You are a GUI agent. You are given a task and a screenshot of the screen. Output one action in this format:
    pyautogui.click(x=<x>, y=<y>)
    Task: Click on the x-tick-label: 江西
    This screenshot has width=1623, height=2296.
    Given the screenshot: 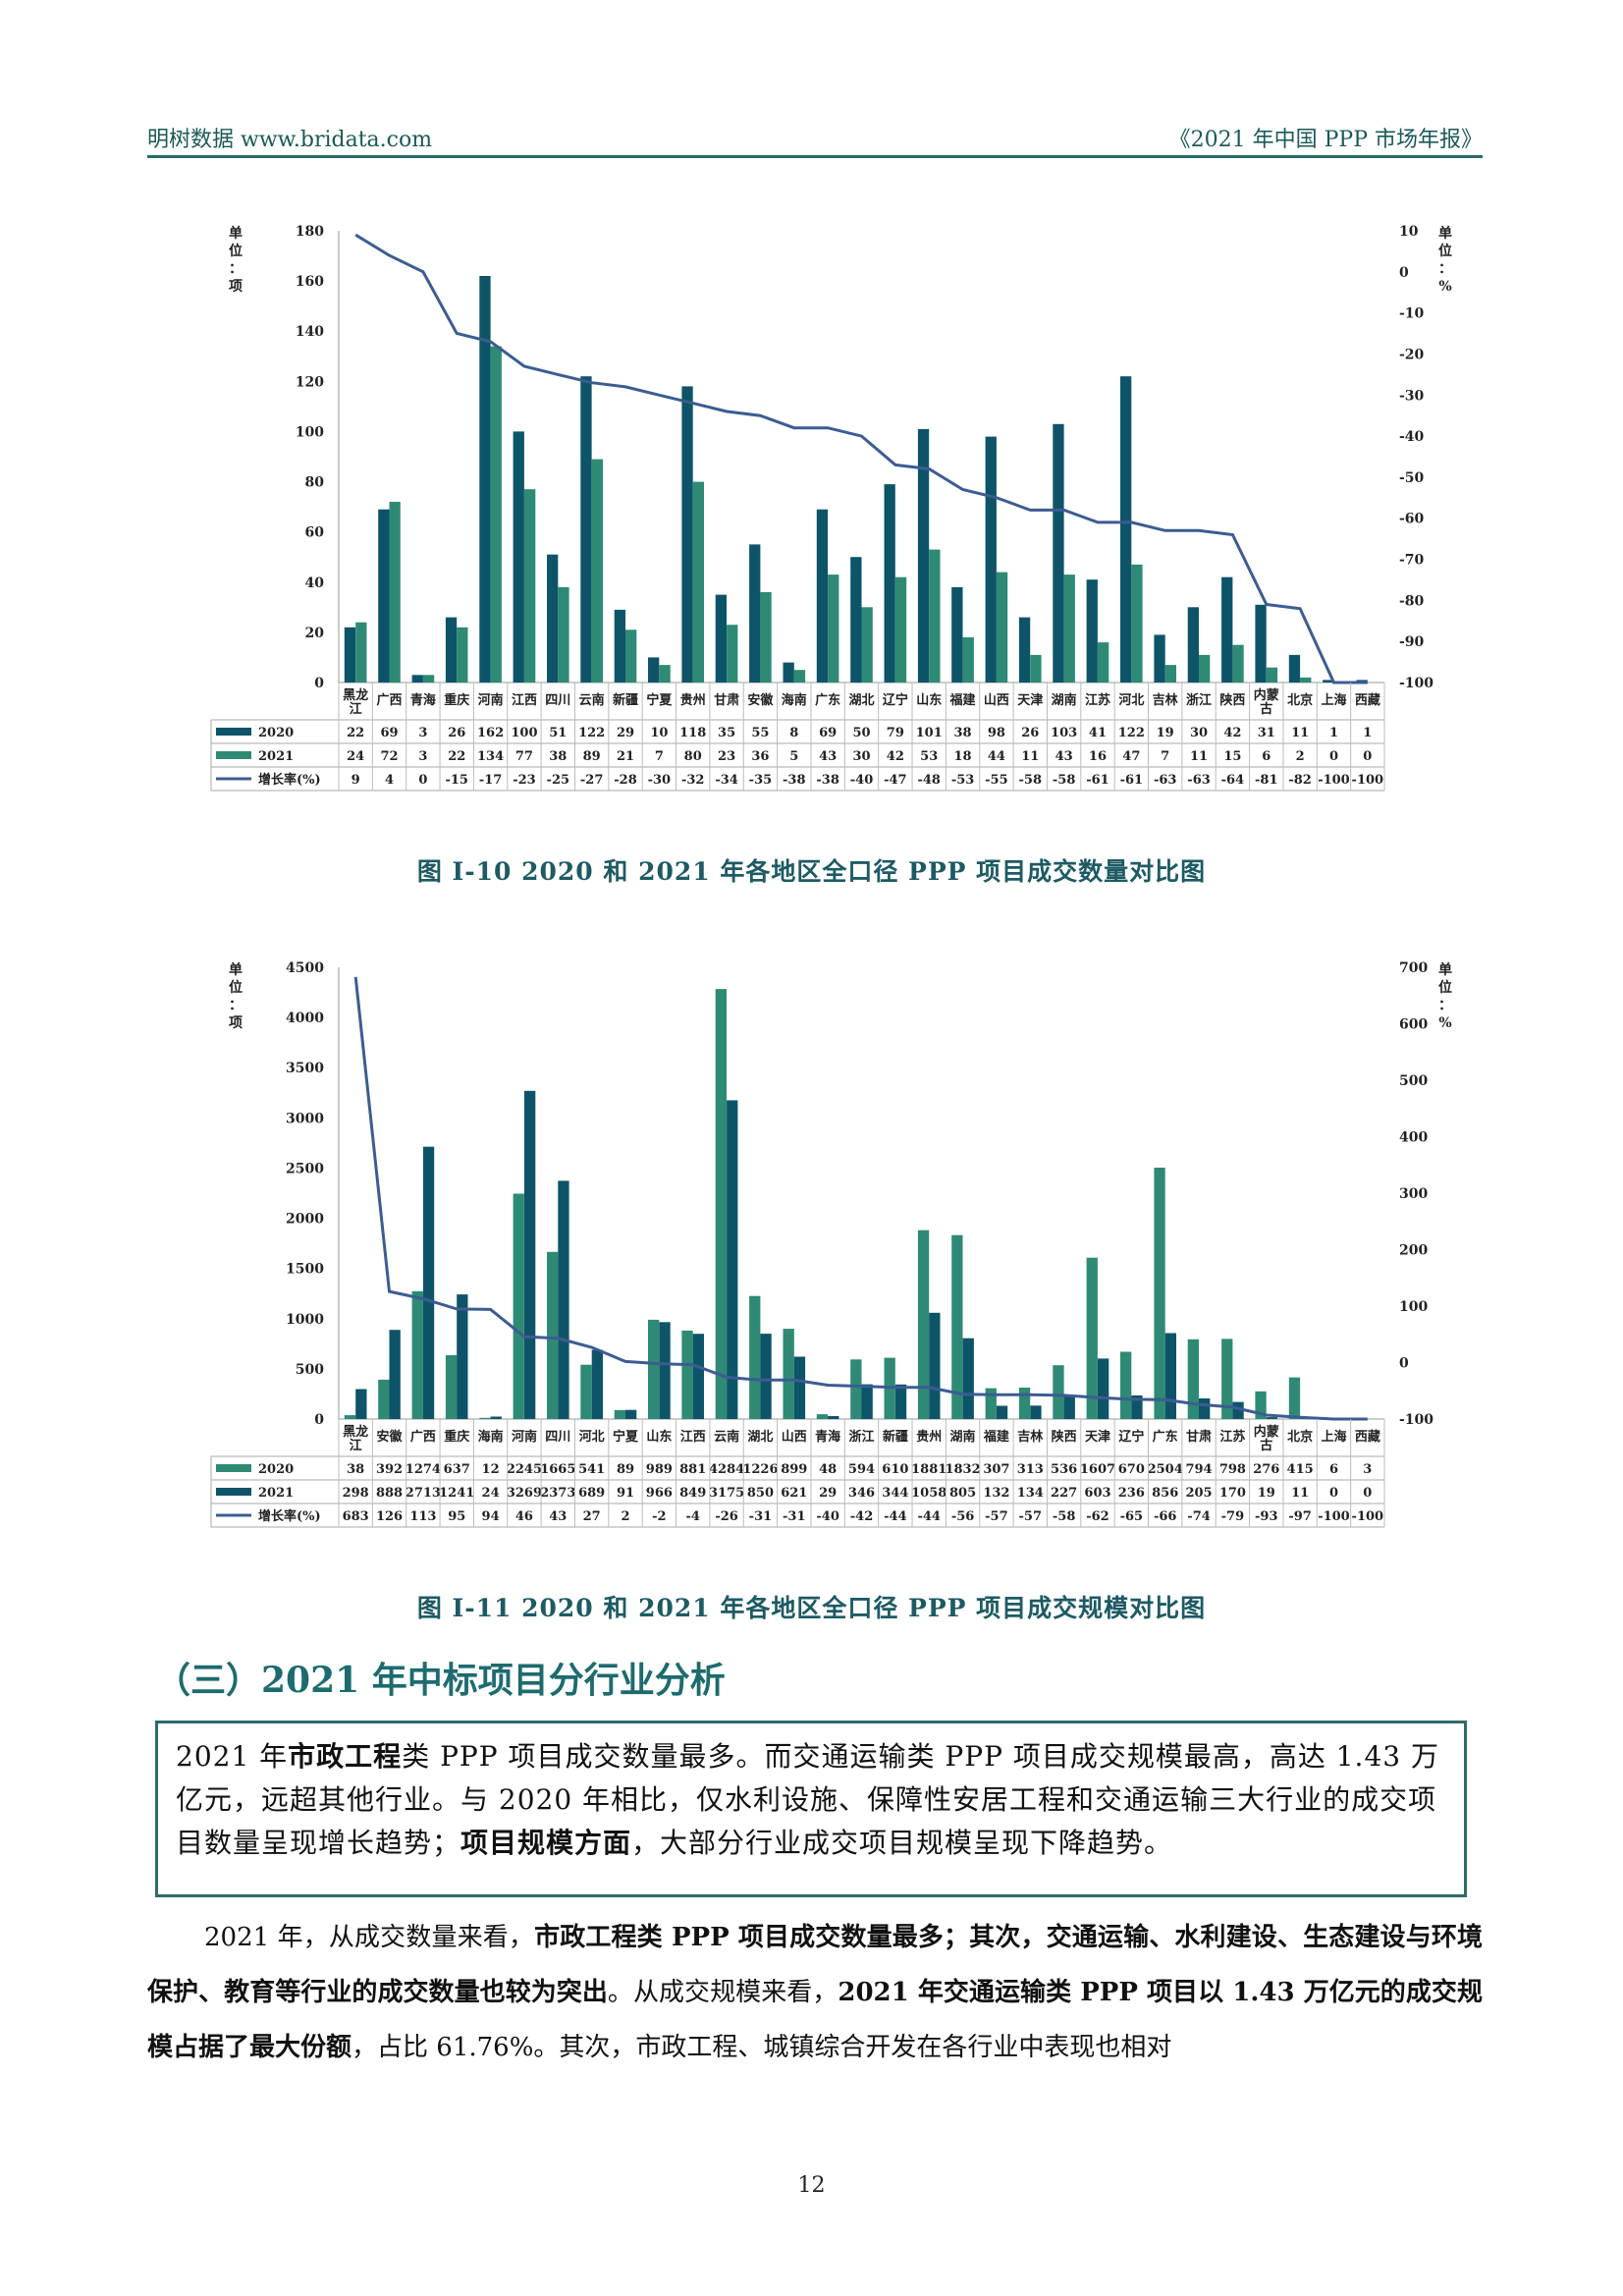 What is the action you would take?
    pyautogui.click(x=525, y=700)
    